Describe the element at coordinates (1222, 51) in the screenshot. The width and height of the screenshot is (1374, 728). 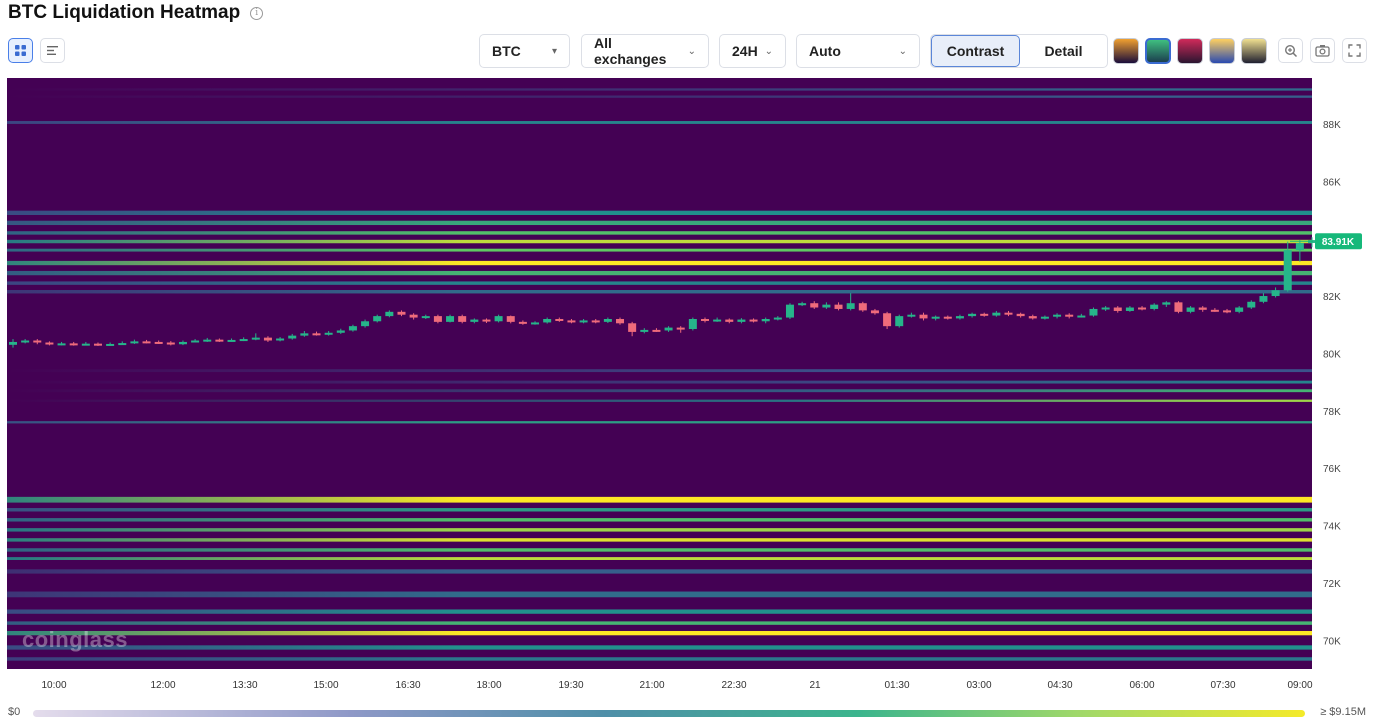
I see `palette-blue-swatch` at that location.